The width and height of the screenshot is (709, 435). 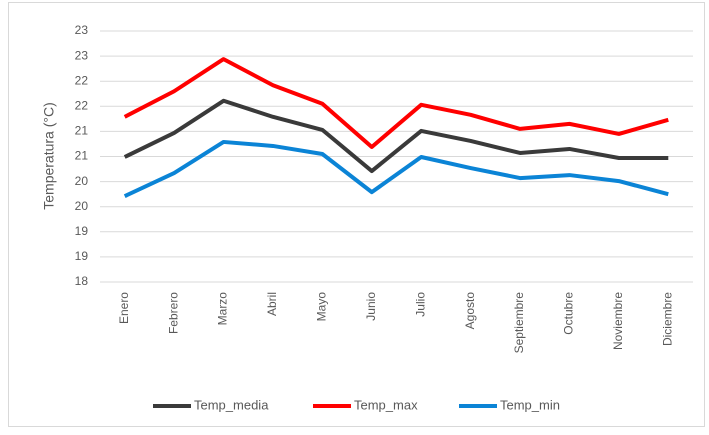 What do you see at coordinates (82, 281) in the screenshot?
I see `y-tick-label: 18` at bounding box center [82, 281].